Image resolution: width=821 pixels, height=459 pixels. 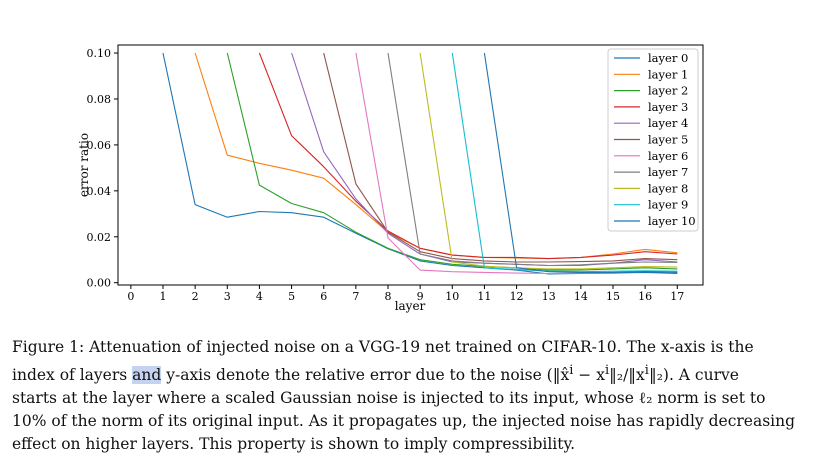 I want to click on x-tick-label: 15, so click(x=613, y=296).